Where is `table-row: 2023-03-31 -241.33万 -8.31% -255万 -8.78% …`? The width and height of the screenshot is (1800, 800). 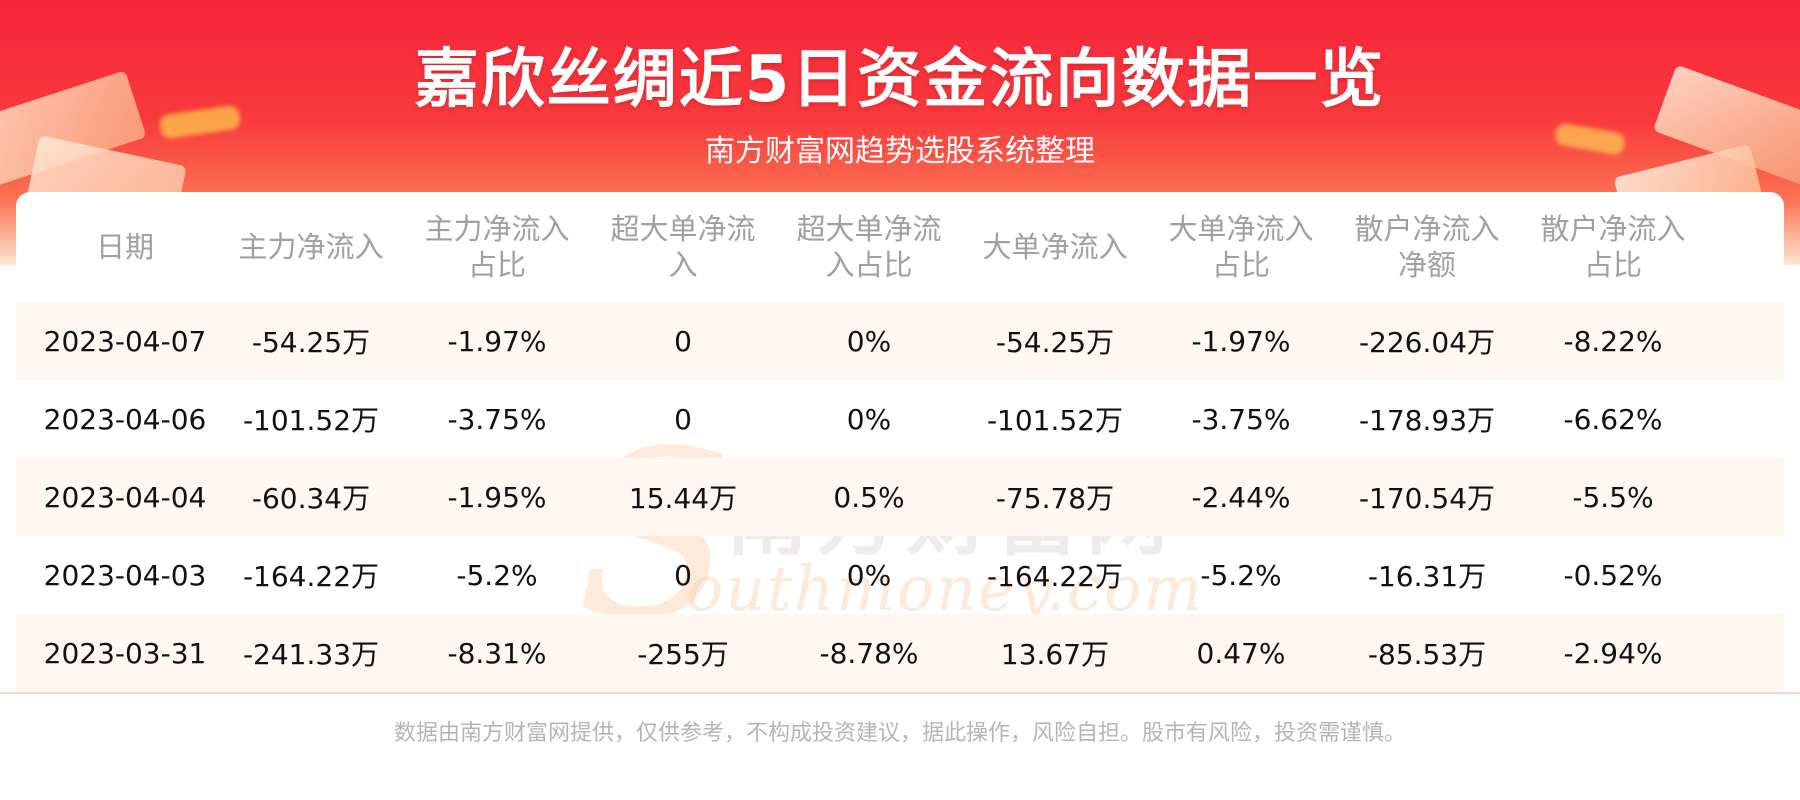
table-row: 2023-03-31 -241.33万 -8.31% -255万 -8.78% … is located at coordinates (900, 653).